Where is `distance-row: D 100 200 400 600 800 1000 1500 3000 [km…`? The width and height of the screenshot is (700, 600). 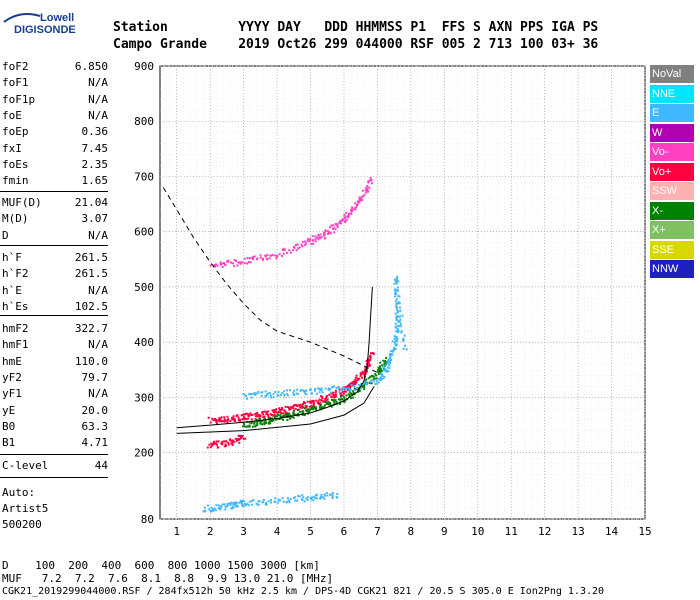
distance-row: D 100 200 400 600 800 1000 1500 3000 [km… is located at coordinates (161, 565).